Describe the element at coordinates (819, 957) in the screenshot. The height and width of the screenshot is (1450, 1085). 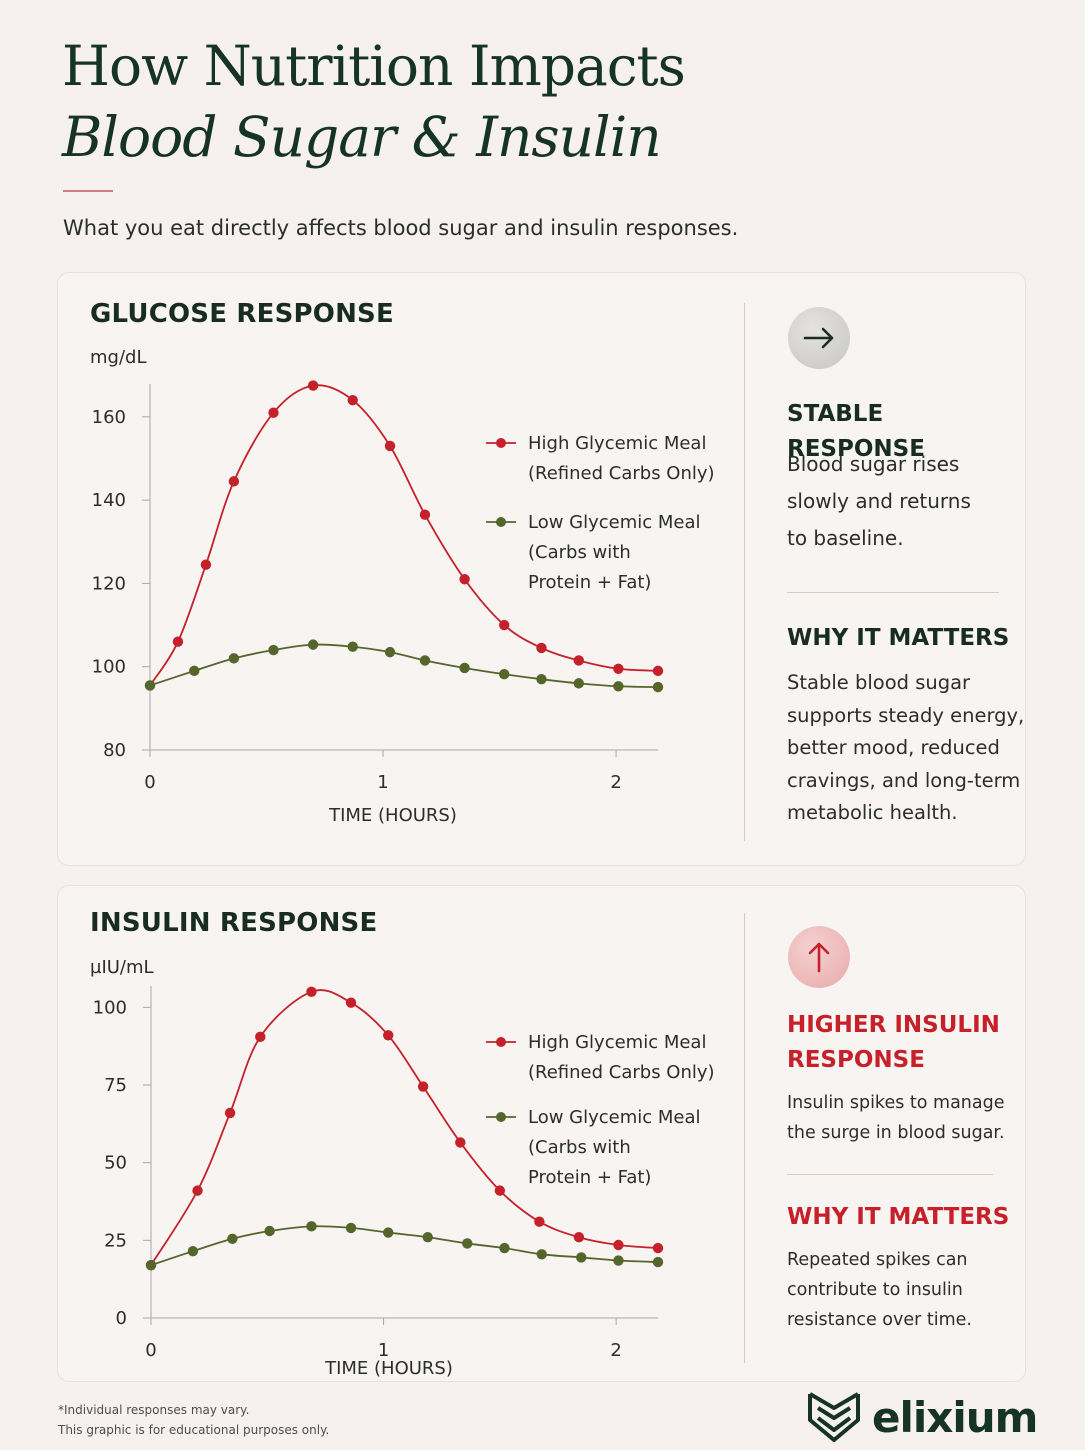
I see `arrow-up-icon` at that location.